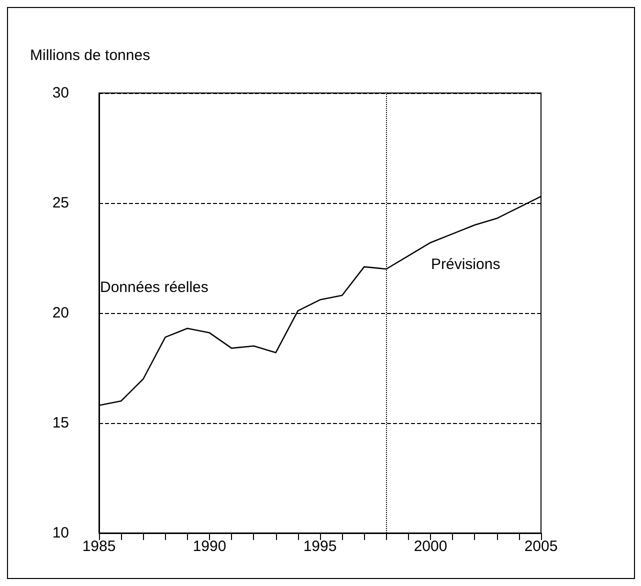 Image resolution: width=641 pixels, height=586 pixels. What do you see at coordinates (60, 313) in the screenshot?
I see `y-tick-label: 20` at bounding box center [60, 313].